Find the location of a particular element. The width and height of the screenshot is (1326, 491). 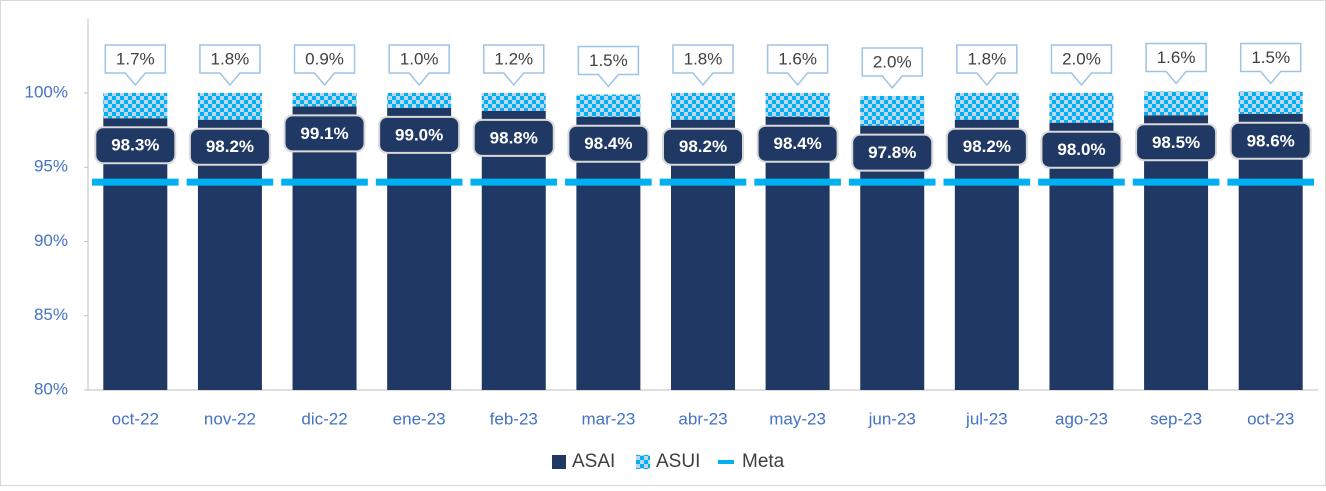

value-label: 98.3% is located at coordinates (135, 145).